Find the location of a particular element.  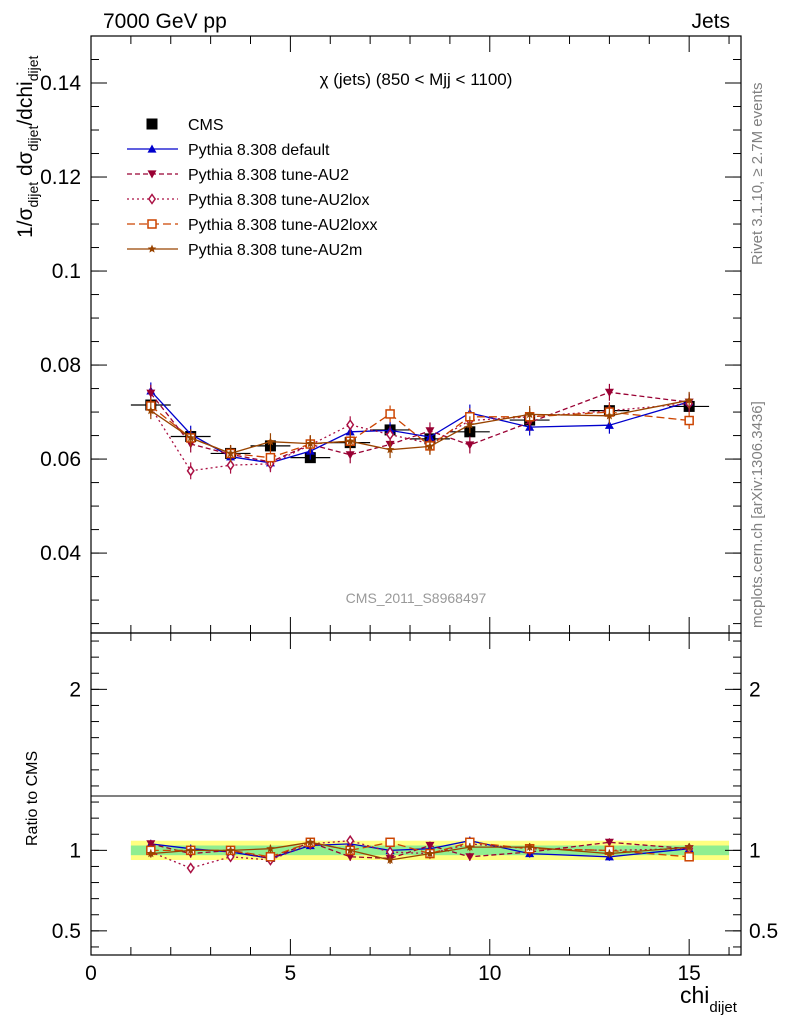

x-tick-label: 0 is located at coordinates (91, 973).